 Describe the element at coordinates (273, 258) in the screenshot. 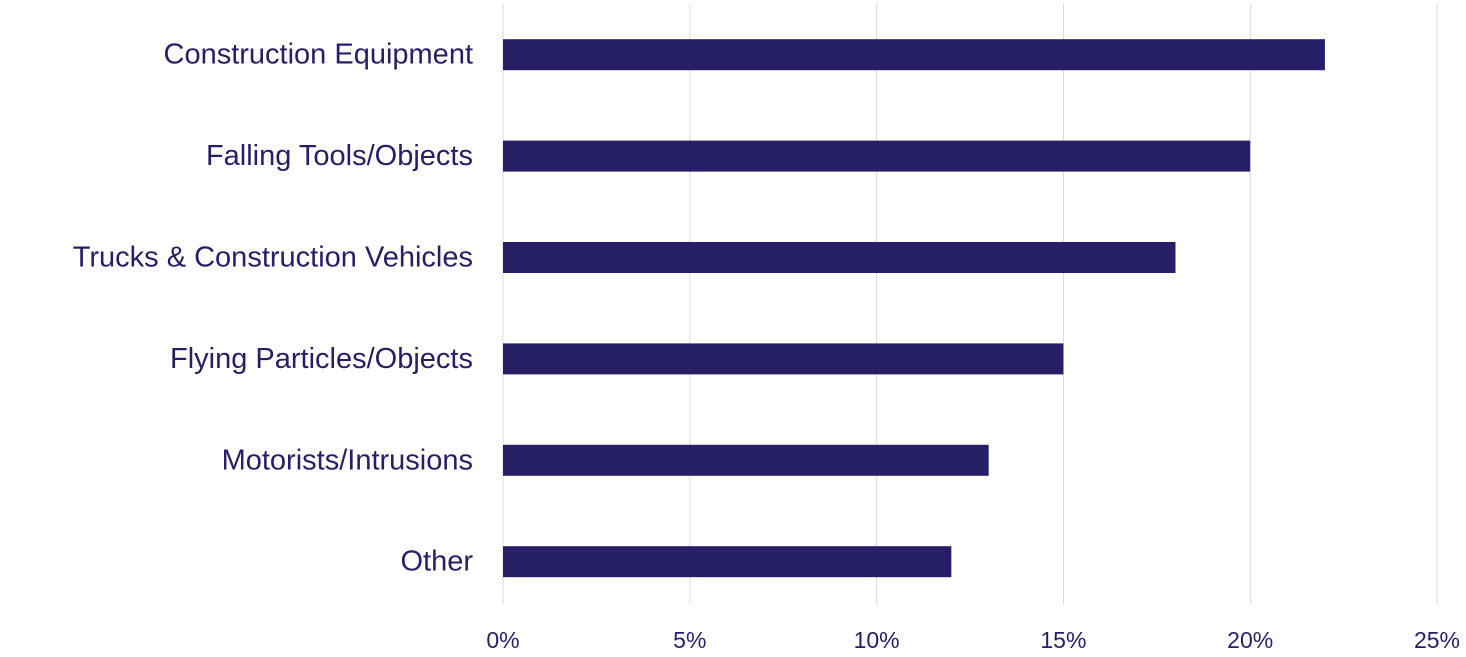

I see `category-label-2: Trucks & Construction Vehicles` at that location.